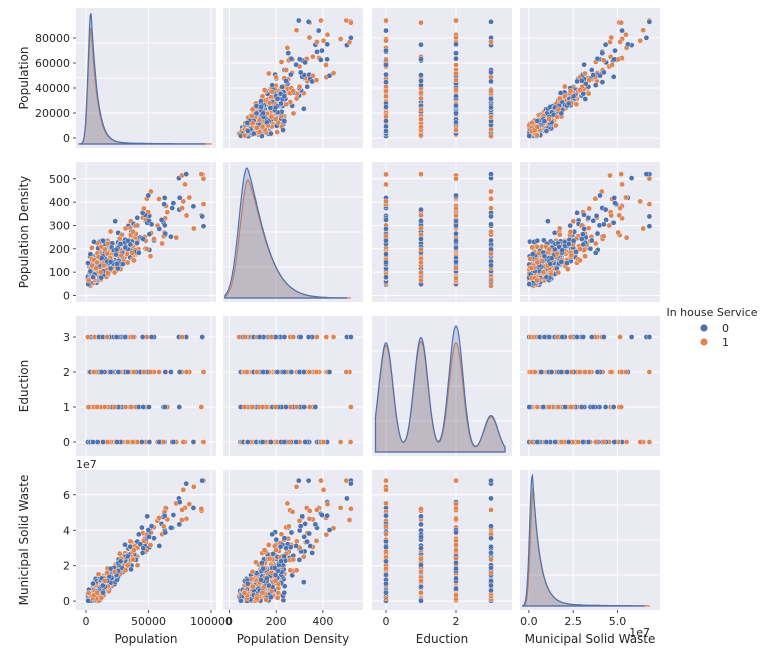 The width and height of the screenshot is (768, 652). What do you see at coordinates (146, 78) in the screenshot?
I see `panel-population-vs-population` at bounding box center [146, 78].